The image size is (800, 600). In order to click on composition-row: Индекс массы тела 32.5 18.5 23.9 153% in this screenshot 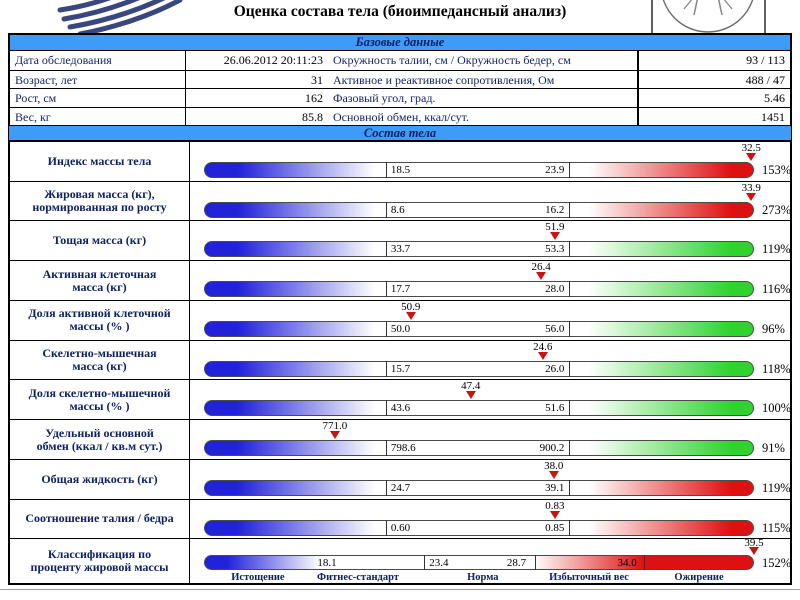, I will do `click(400, 162)`.